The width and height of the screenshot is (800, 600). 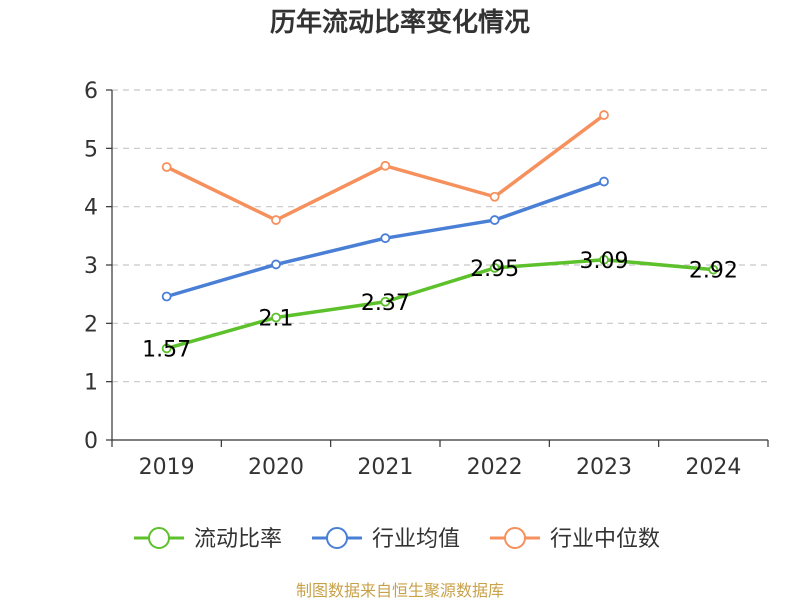 I want to click on chart-title: 历年流动比率变化情况, so click(x=400, y=22).